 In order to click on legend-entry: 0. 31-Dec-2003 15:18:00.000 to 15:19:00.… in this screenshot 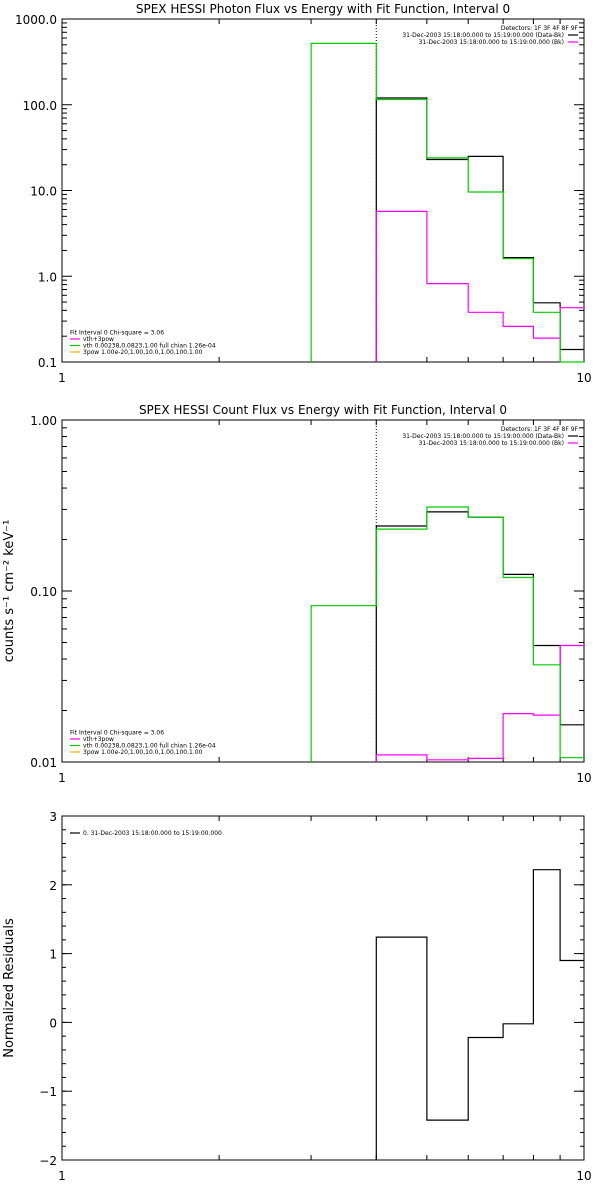, I will do `click(152, 833)`.